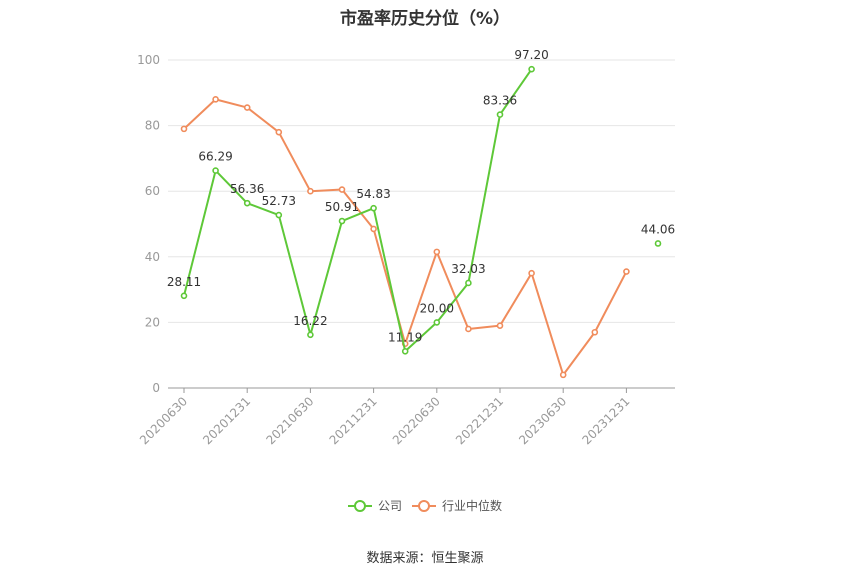  I want to click on x-tick-label: 20221231, so click(479, 420).